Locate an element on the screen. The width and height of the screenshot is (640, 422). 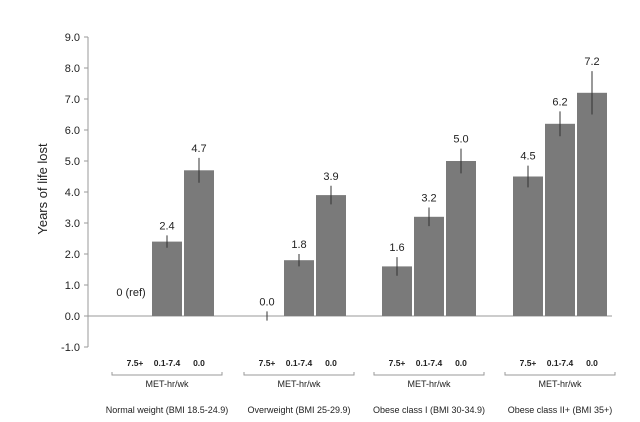
y-tick-label: 4.0 is located at coordinates (72, 193).